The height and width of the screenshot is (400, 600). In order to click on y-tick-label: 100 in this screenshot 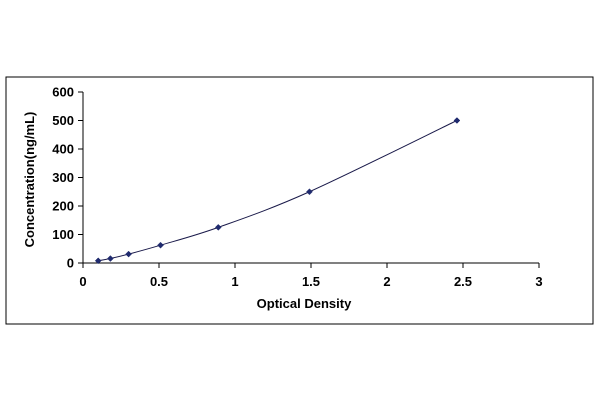, I will do `click(63, 234)`.